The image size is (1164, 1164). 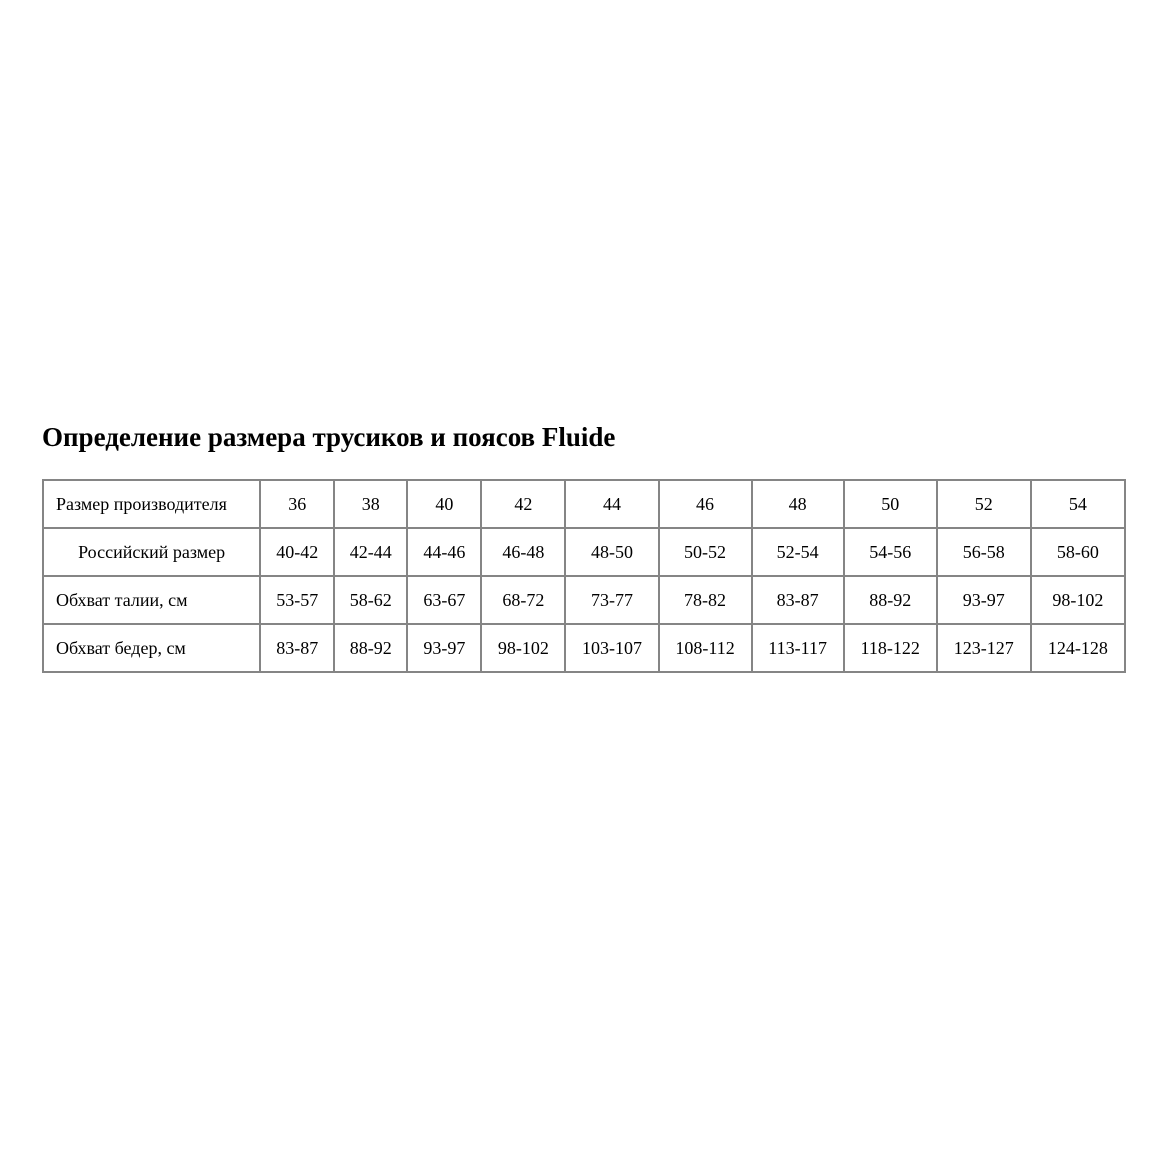 What do you see at coordinates (151, 504) in the screenshot?
I see `row-label: Размер производителя` at bounding box center [151, 504].